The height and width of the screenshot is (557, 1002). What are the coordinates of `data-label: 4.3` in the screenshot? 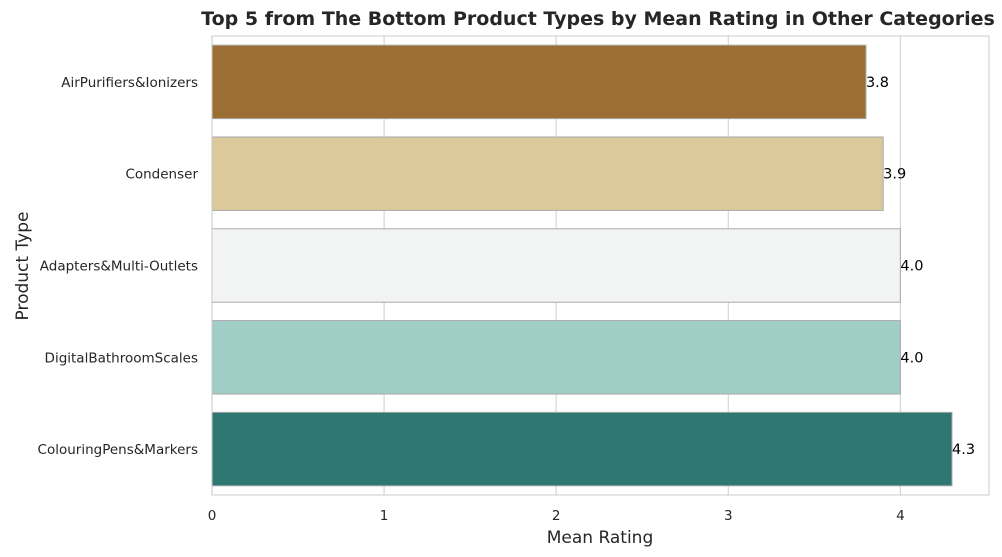 It's located at (963, 450).